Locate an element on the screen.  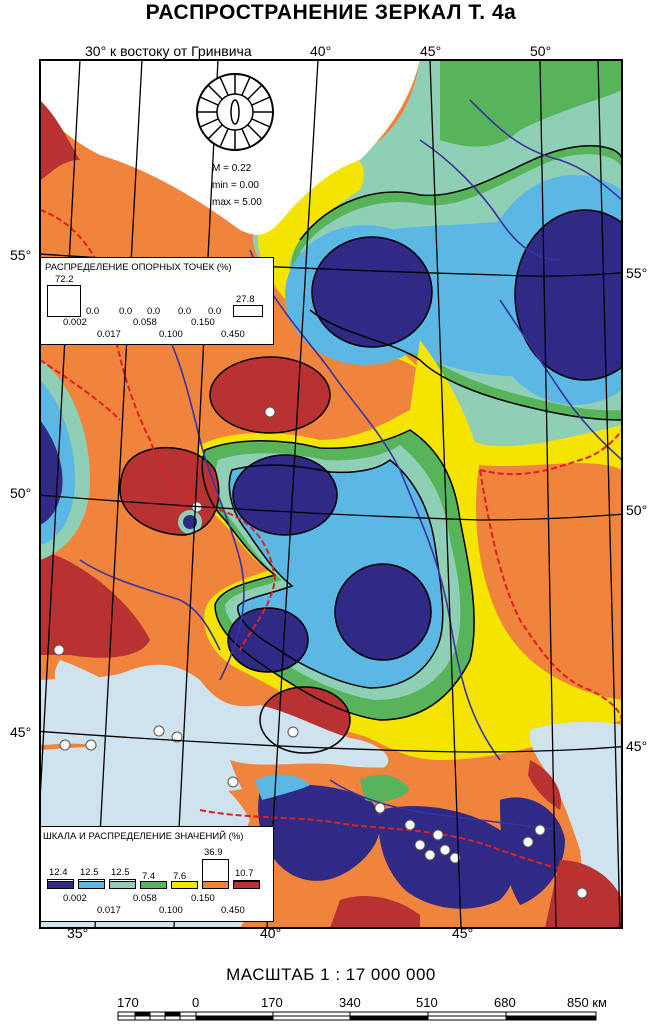
zone-small-low-core is located at coordinates (190, 522).